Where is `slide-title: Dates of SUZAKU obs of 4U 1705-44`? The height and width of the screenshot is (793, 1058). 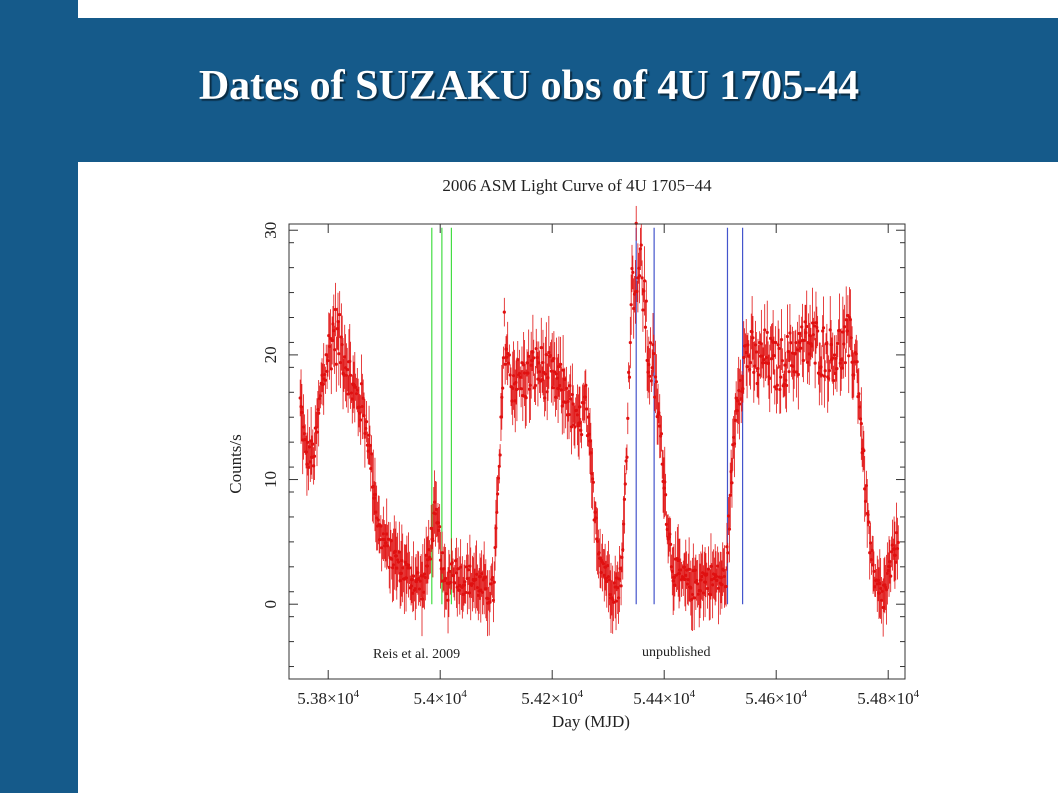 slide-title: Dates of SUZAKU obs of 4U 1705-44 is located at coordinates (529, 86).